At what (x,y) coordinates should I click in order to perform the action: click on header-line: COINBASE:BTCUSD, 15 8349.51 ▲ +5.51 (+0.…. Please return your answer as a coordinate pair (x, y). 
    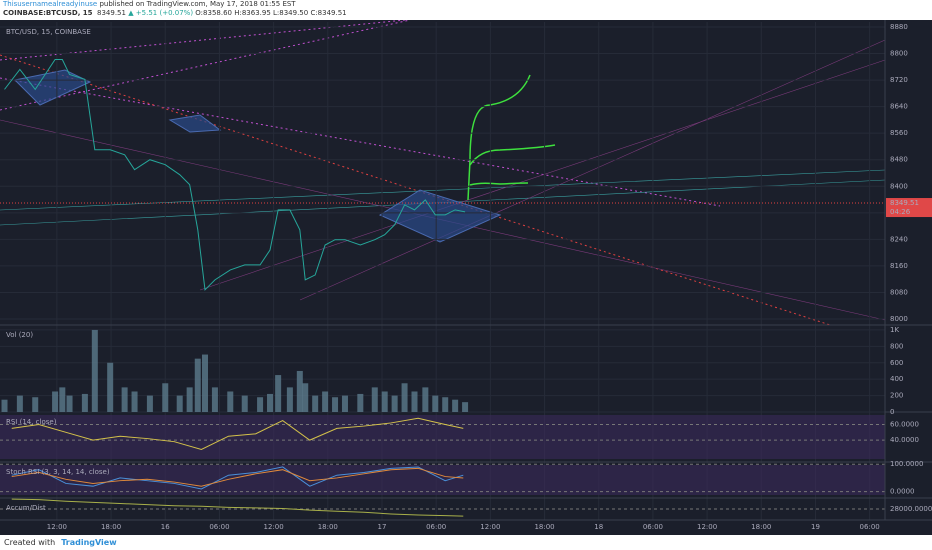
    Looking at the image, I should click on (467, 13).